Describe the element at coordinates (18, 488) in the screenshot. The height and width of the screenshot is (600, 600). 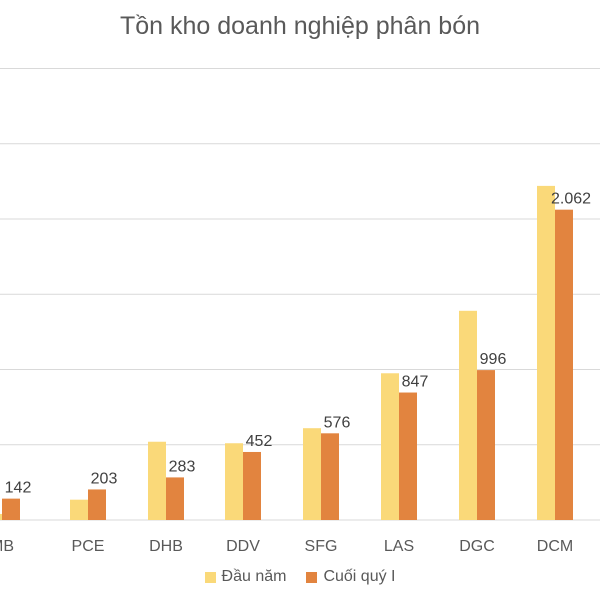
I see `data-label: 142` at that location.